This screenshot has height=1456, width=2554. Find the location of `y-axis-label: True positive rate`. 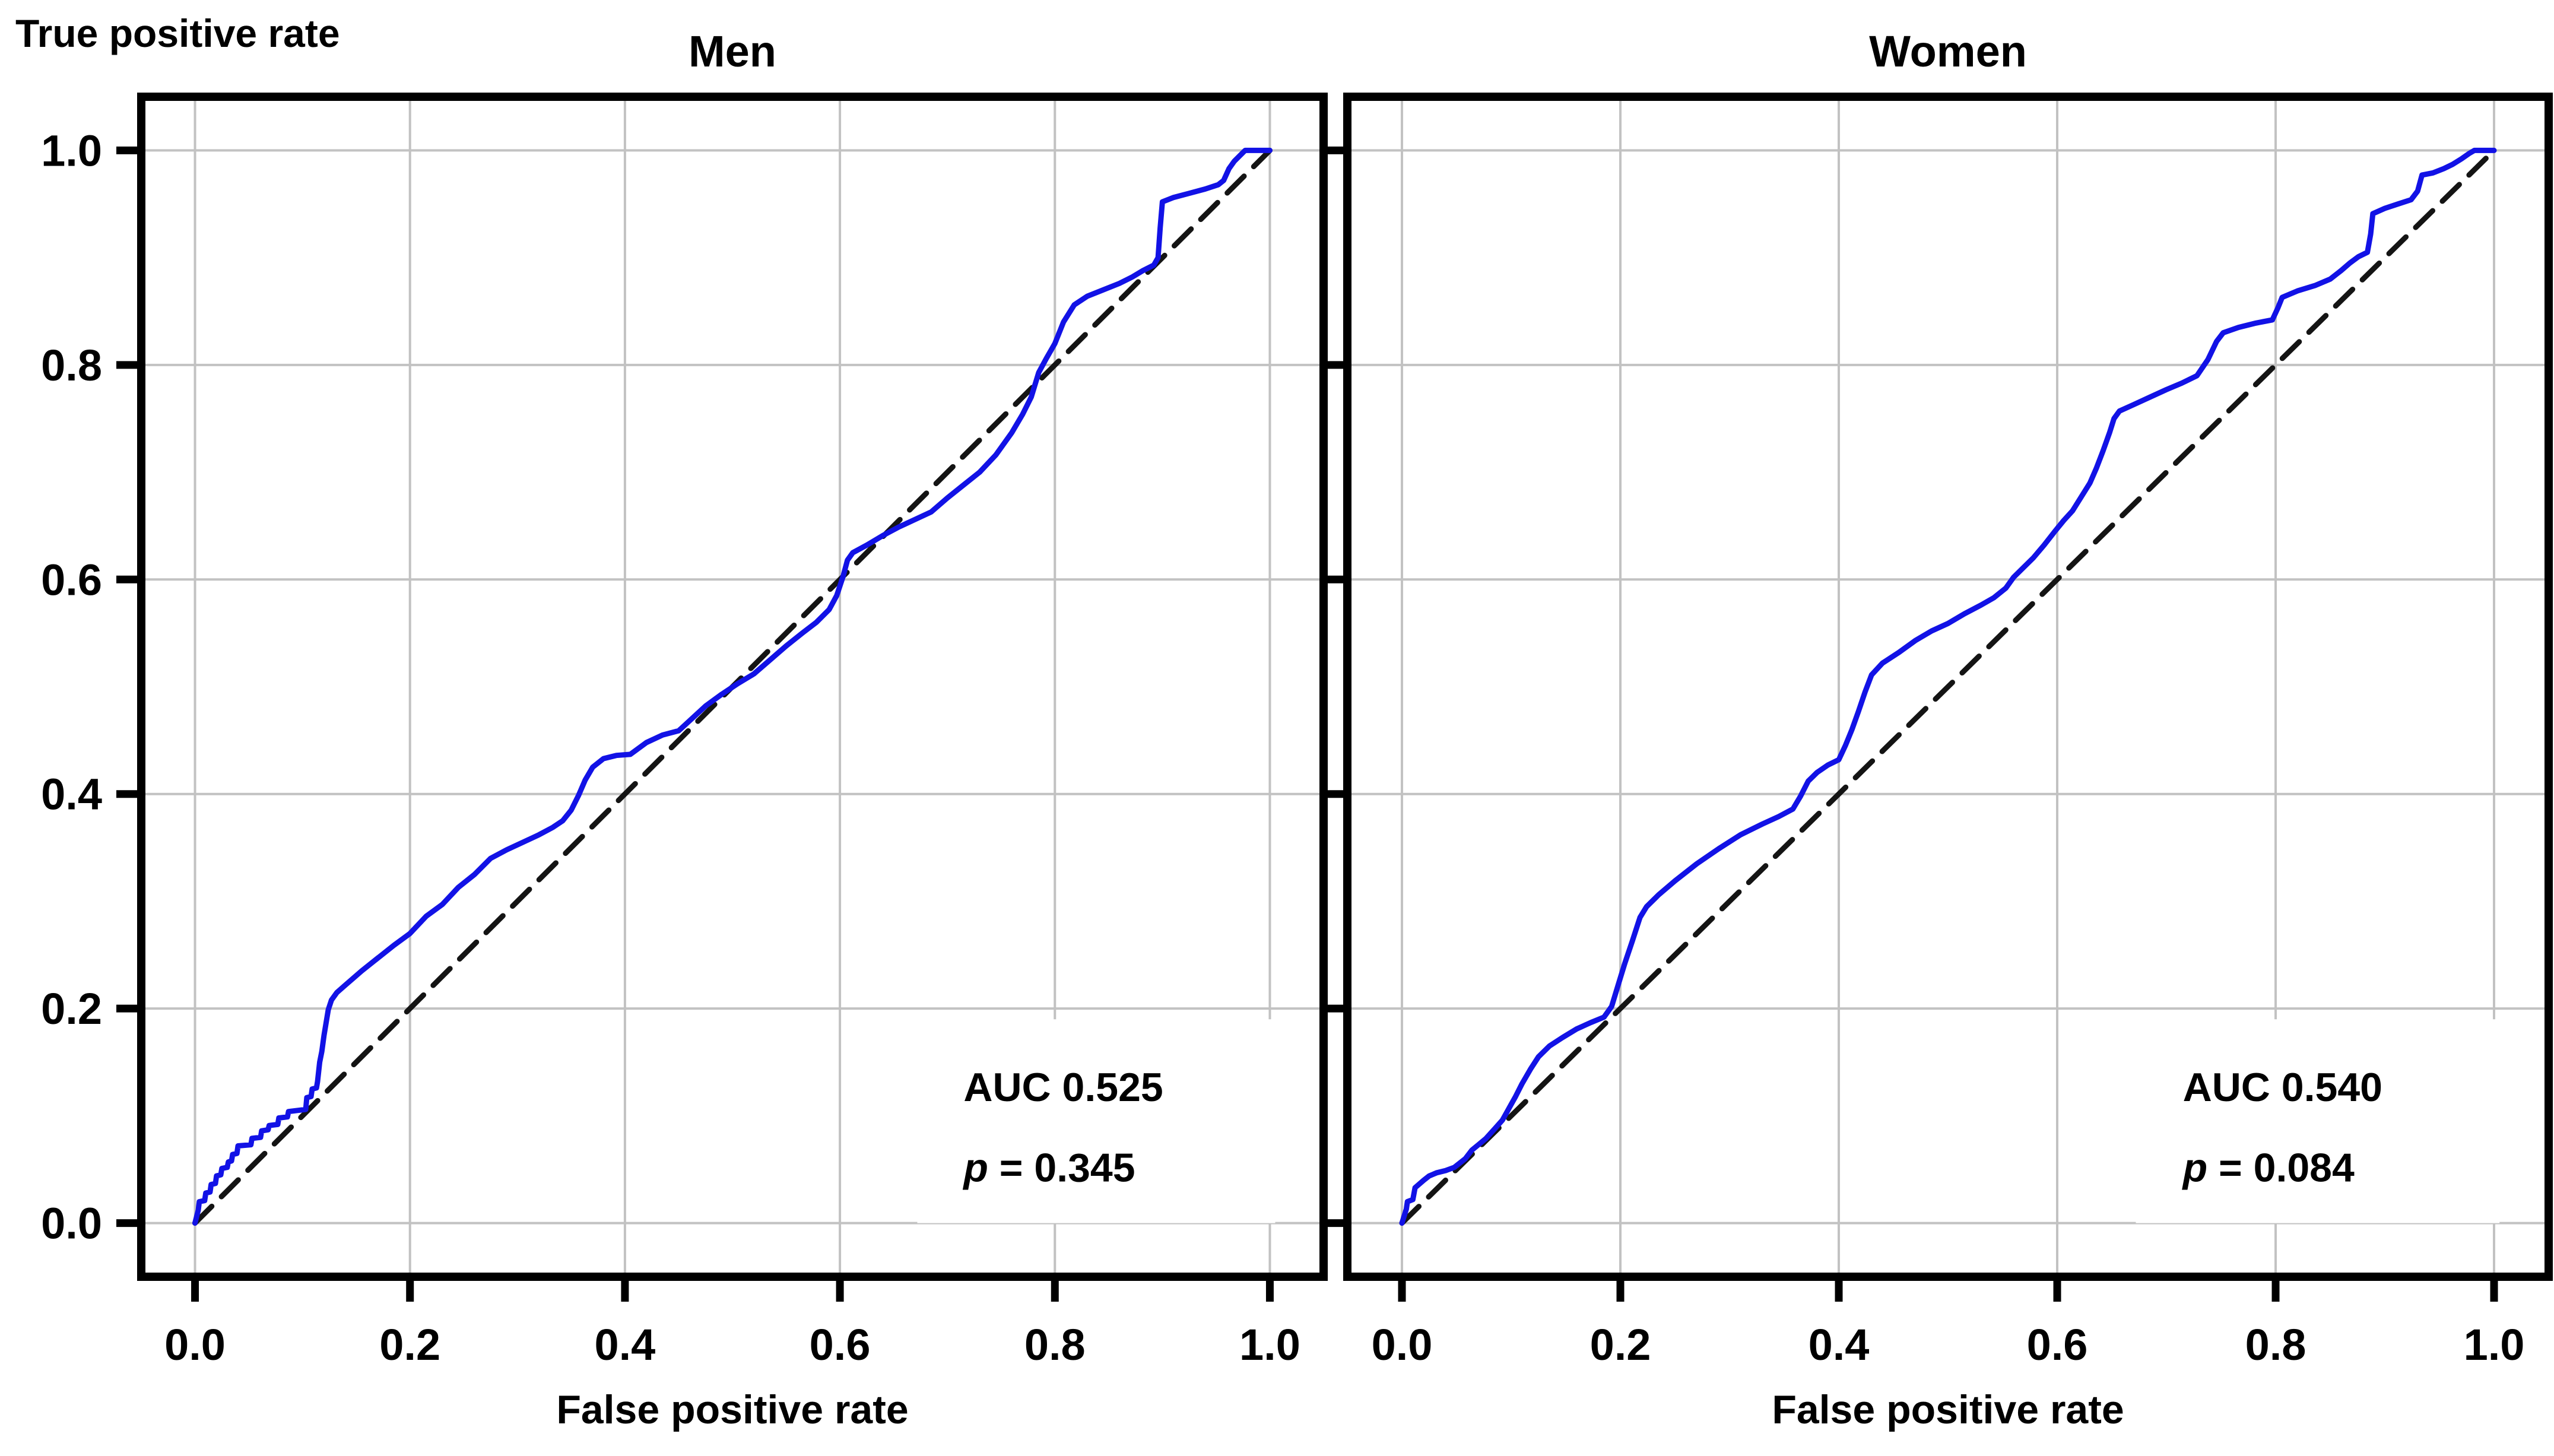

y-axis-label: True positive rate is located at coordinates (177, 33).